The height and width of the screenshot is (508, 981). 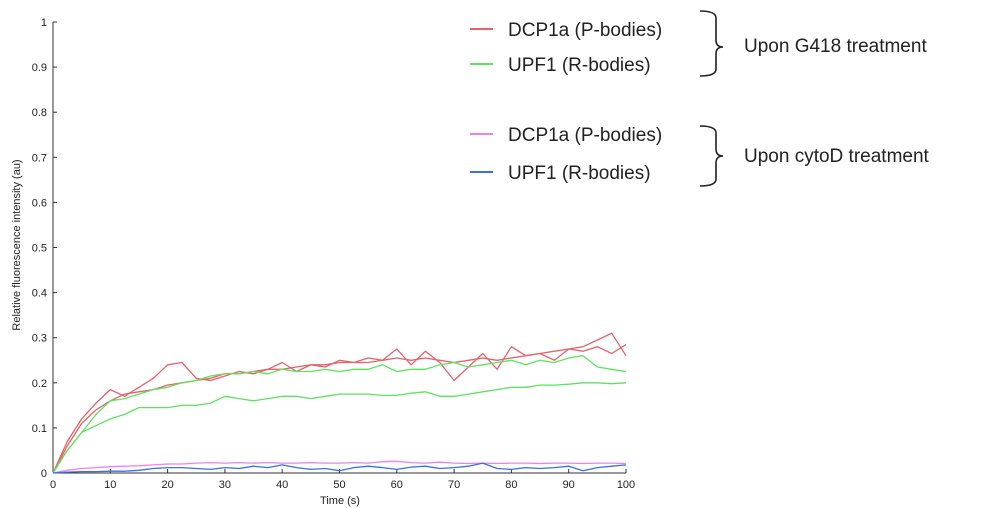 I want to click on x-tick-label: 60, so click(x=397, y=485).